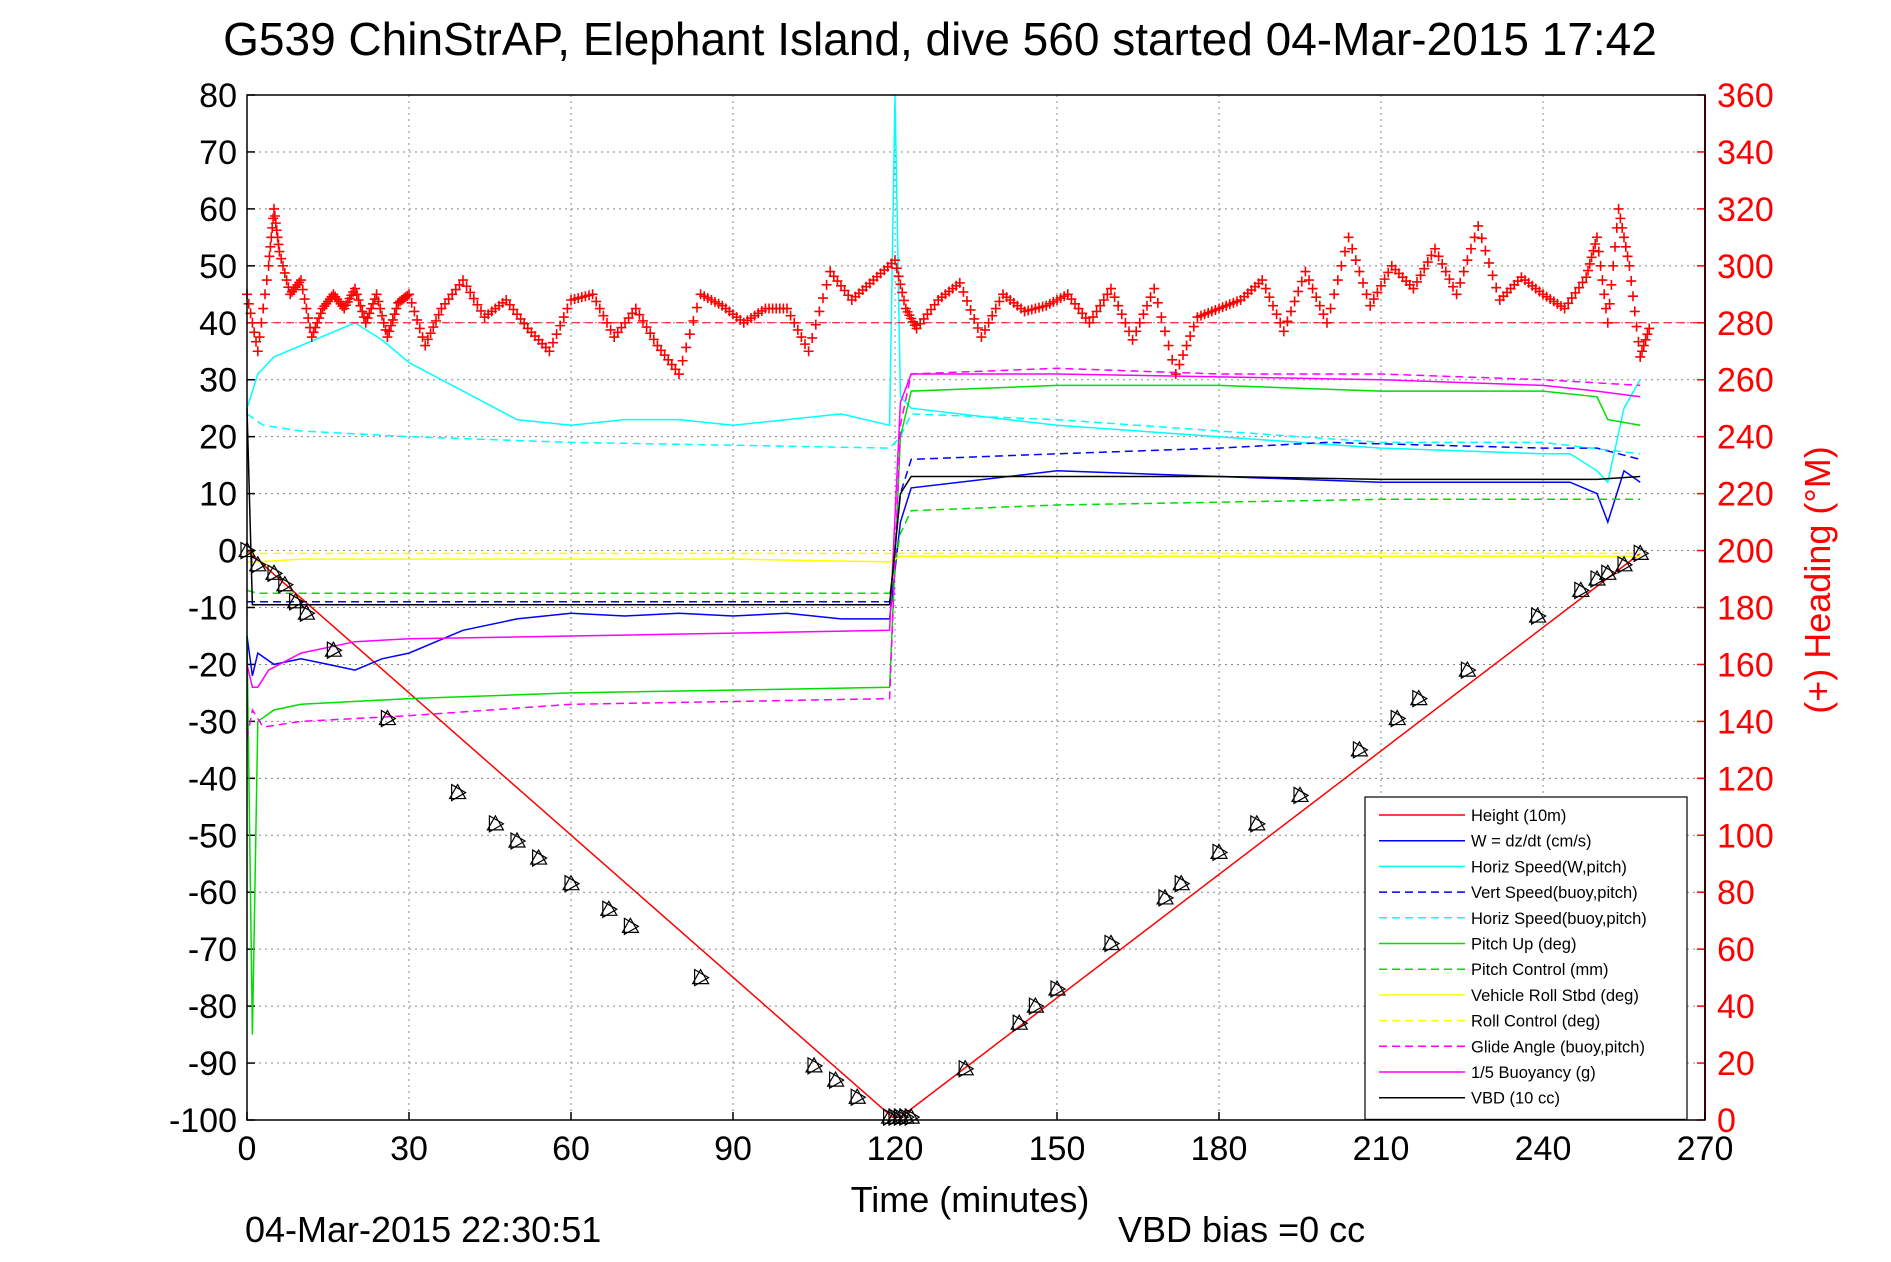 The width and height of the screenshot is (1891, 1262). I want to click on y-tick-label: -60, so click(212, 893).